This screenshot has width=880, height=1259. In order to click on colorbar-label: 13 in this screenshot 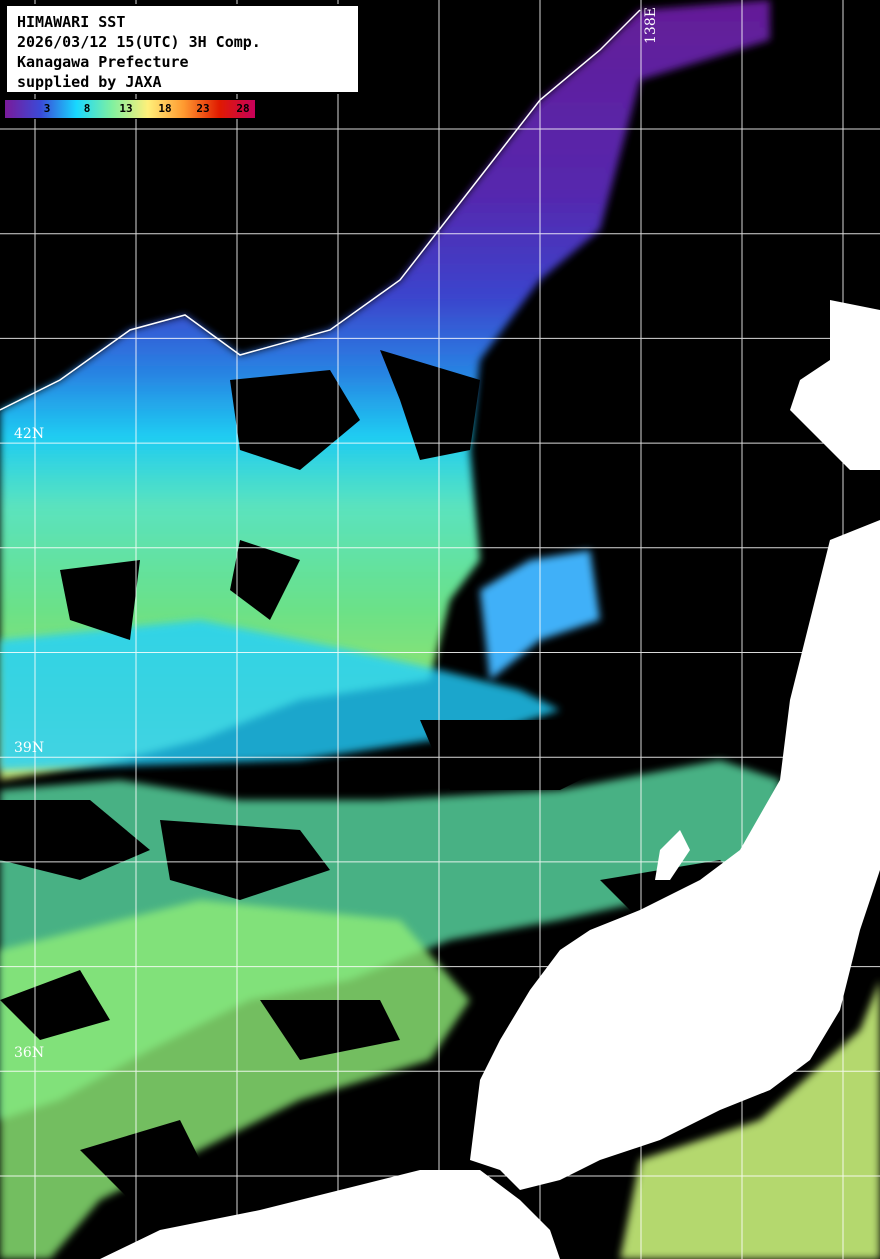, I will do `click(126, 108)`.